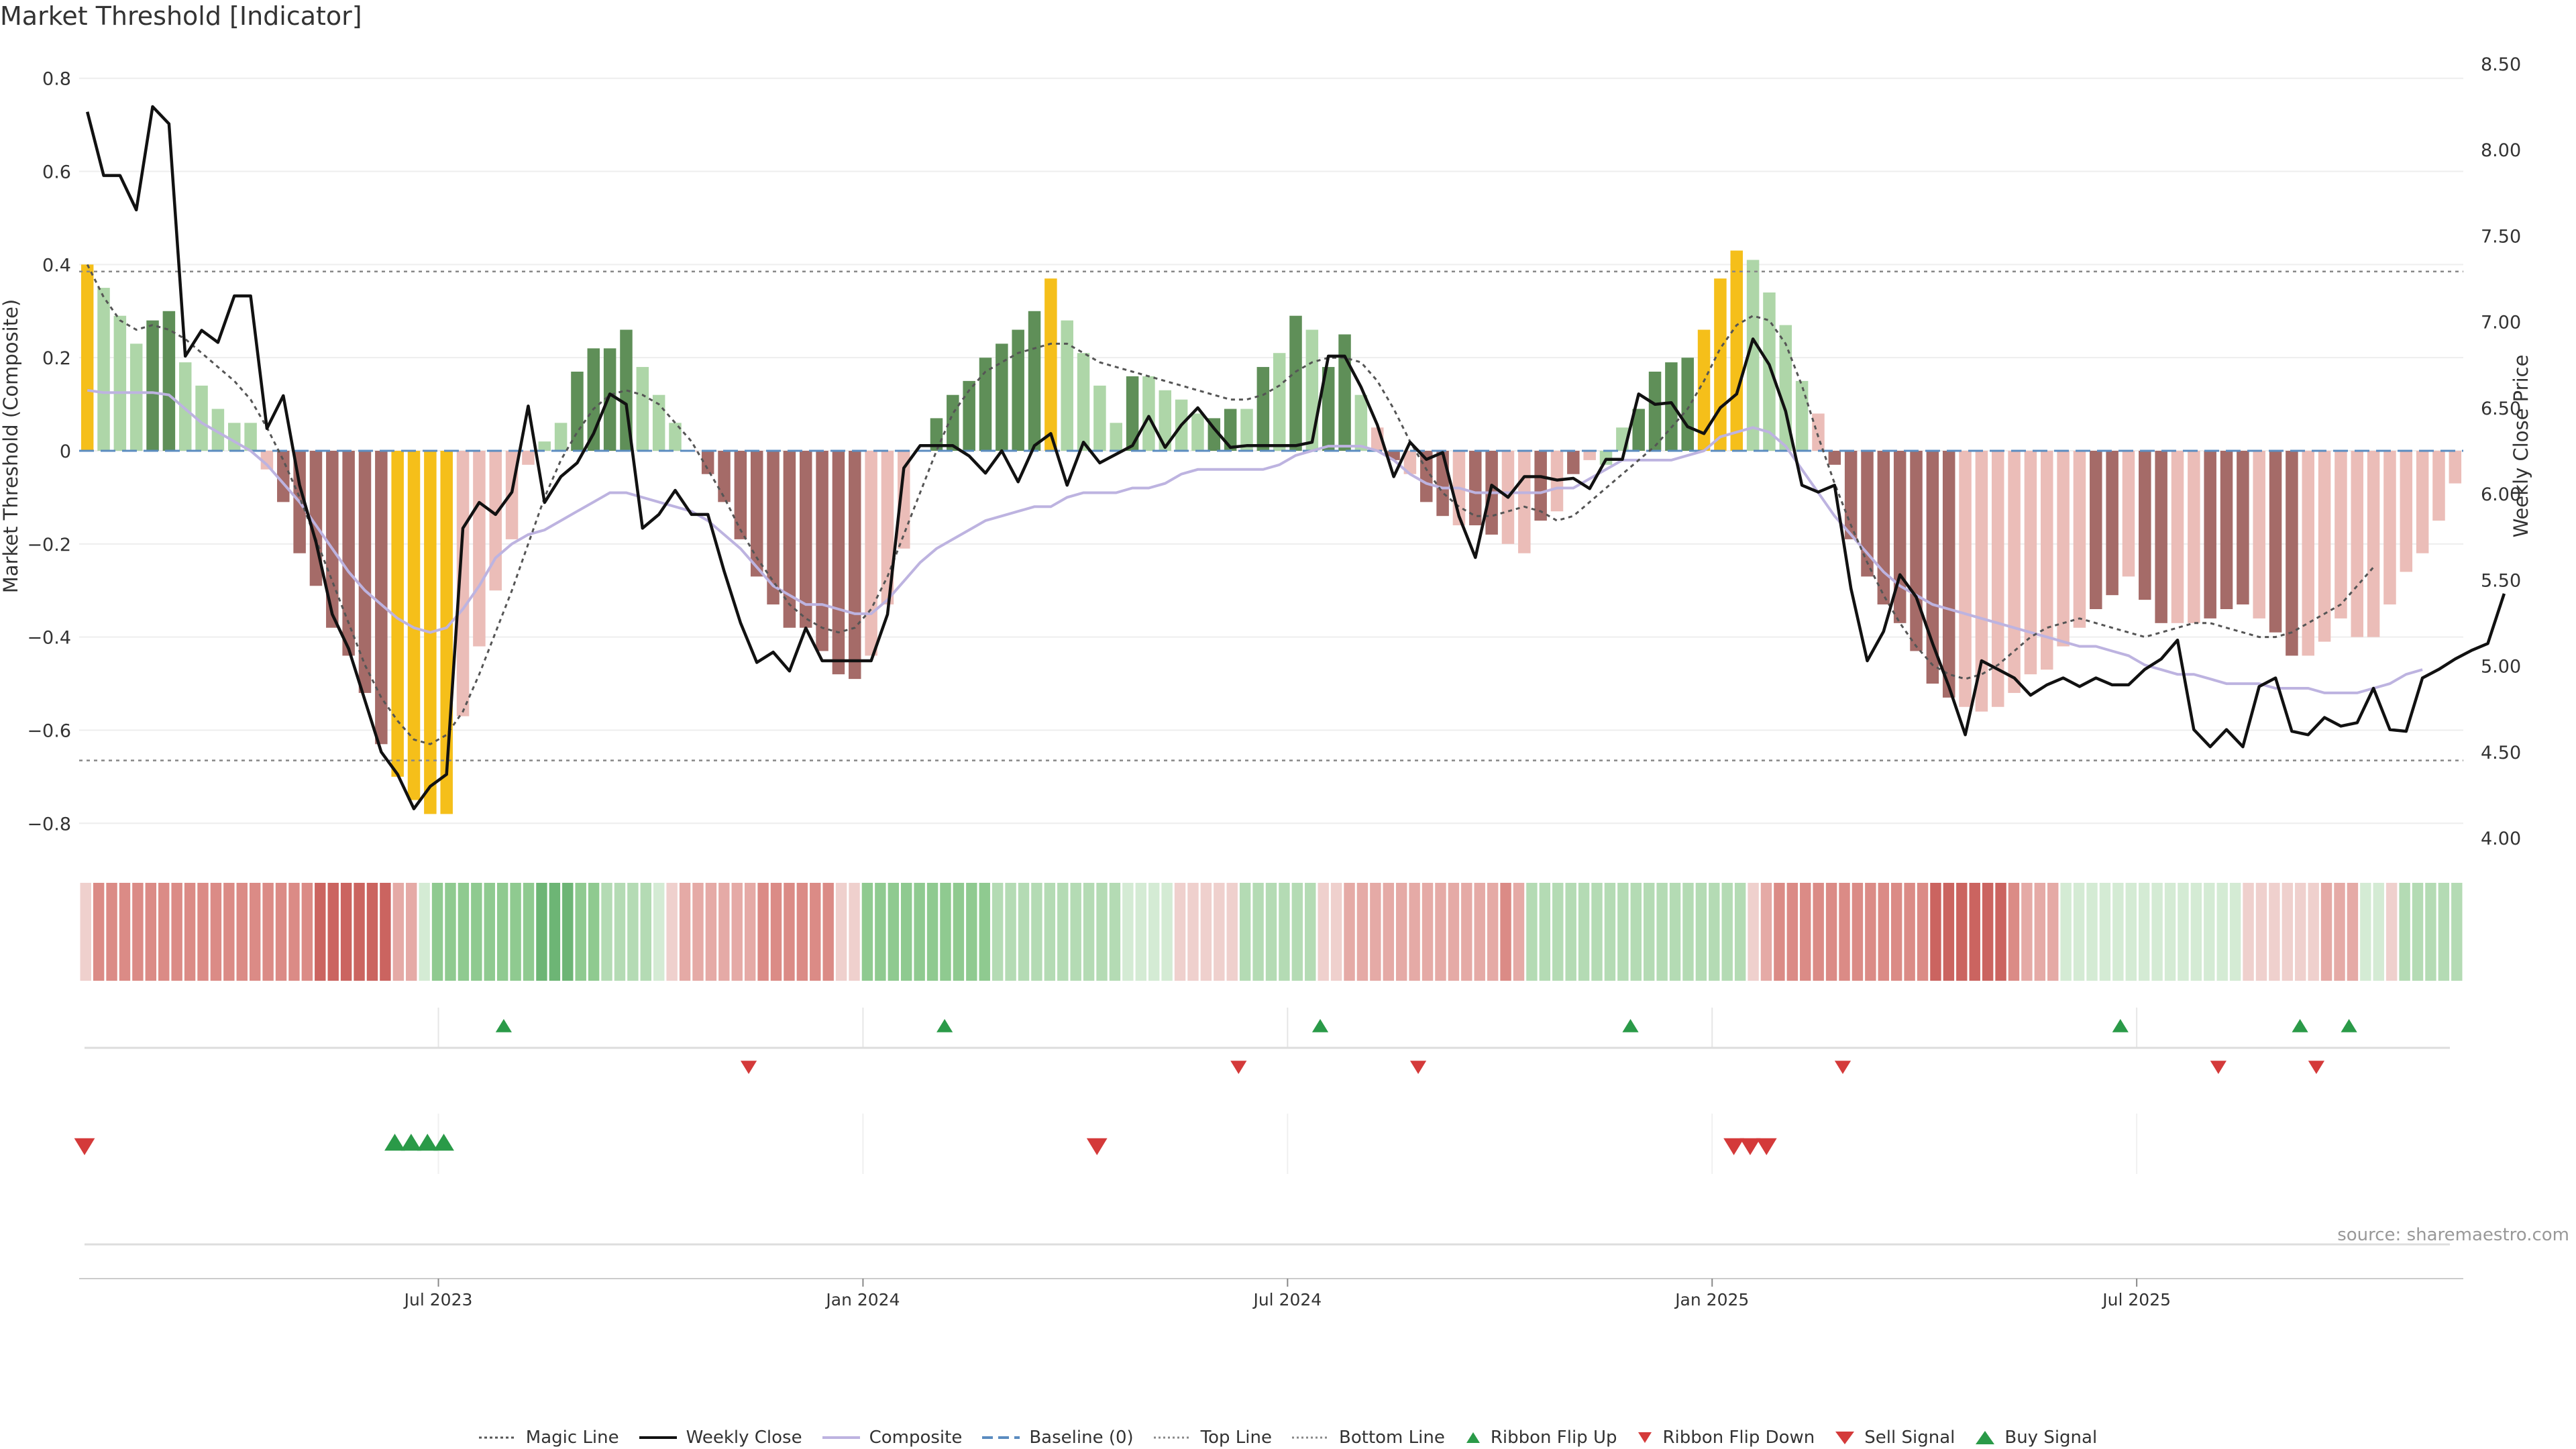  I want to click on legend-magic-line: Magic Line, so click(548, 1438).